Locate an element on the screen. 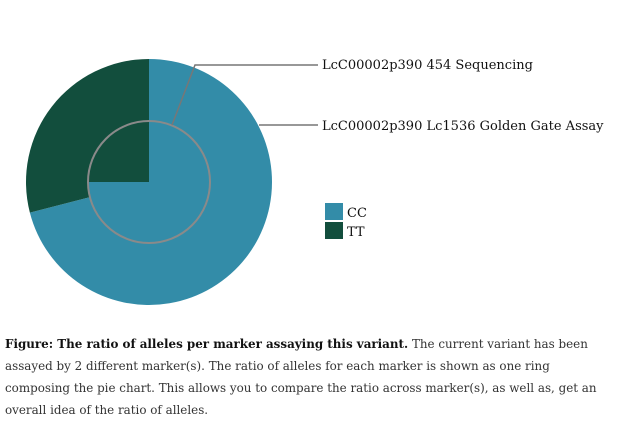 This screenshot has height=421, width=625. legend-swatch-tt is located at coordinates (334, 230).